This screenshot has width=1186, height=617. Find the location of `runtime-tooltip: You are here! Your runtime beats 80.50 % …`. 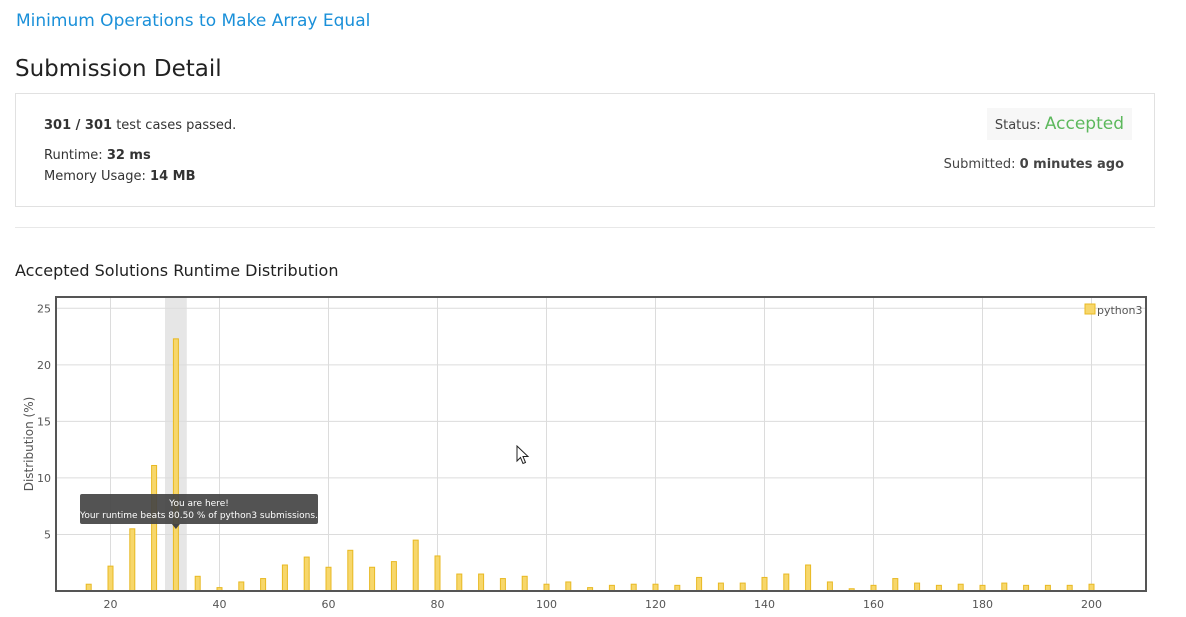

runtime-tooltip: You are here! Your runtime beats 80.50 % … is located at coordinates (198, 511).